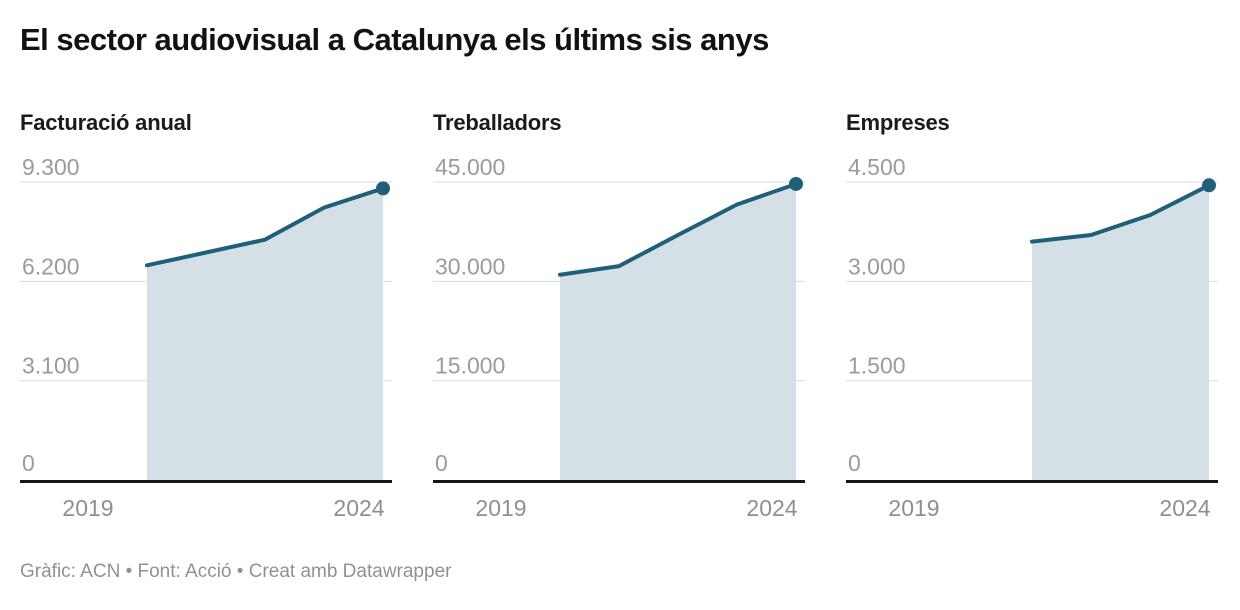  I want to click on panel-title: Treballadors, so click(497, 122).